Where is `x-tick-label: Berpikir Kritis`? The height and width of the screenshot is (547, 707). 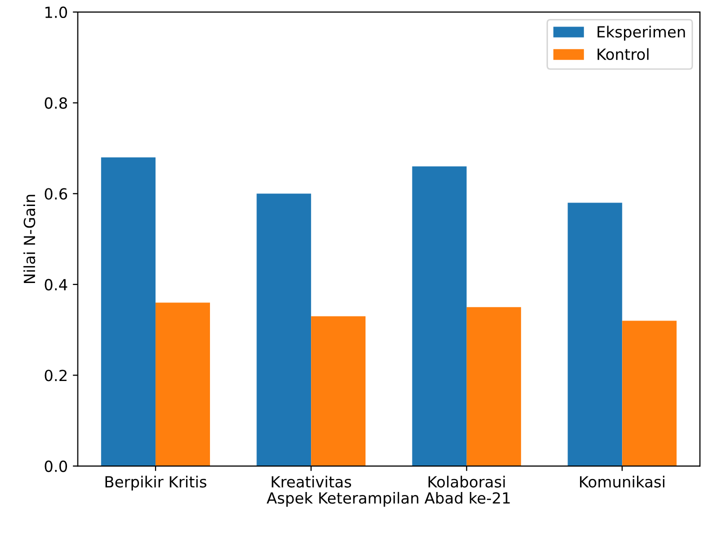
x-tick-label: Berpikir Kritis is located at coordinates (156, 483).